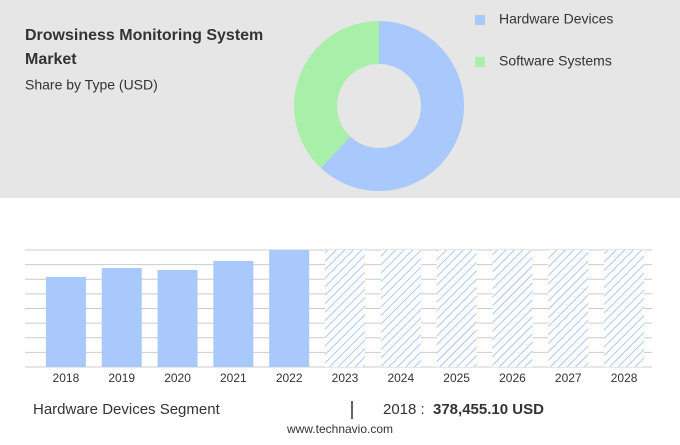  Describe the element at coordinates (555, 61) in the screenshot. I see `legend-label: Software Systems` at that location.